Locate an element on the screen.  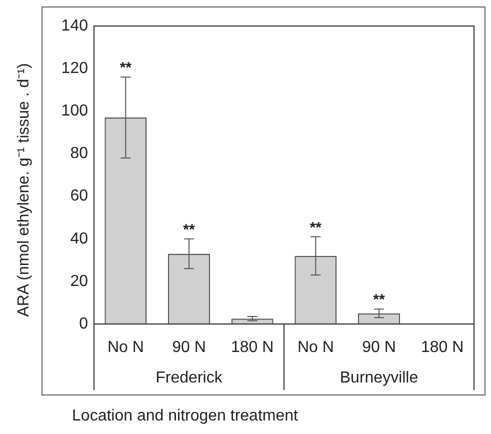
y-tick-label: 40 is located at coordinates (79, 239).